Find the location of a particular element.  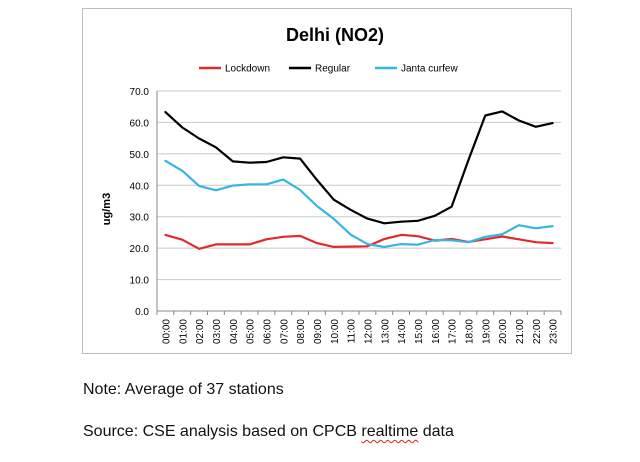

x-tick-label: 02:00 is located at coordinates (200, 331).